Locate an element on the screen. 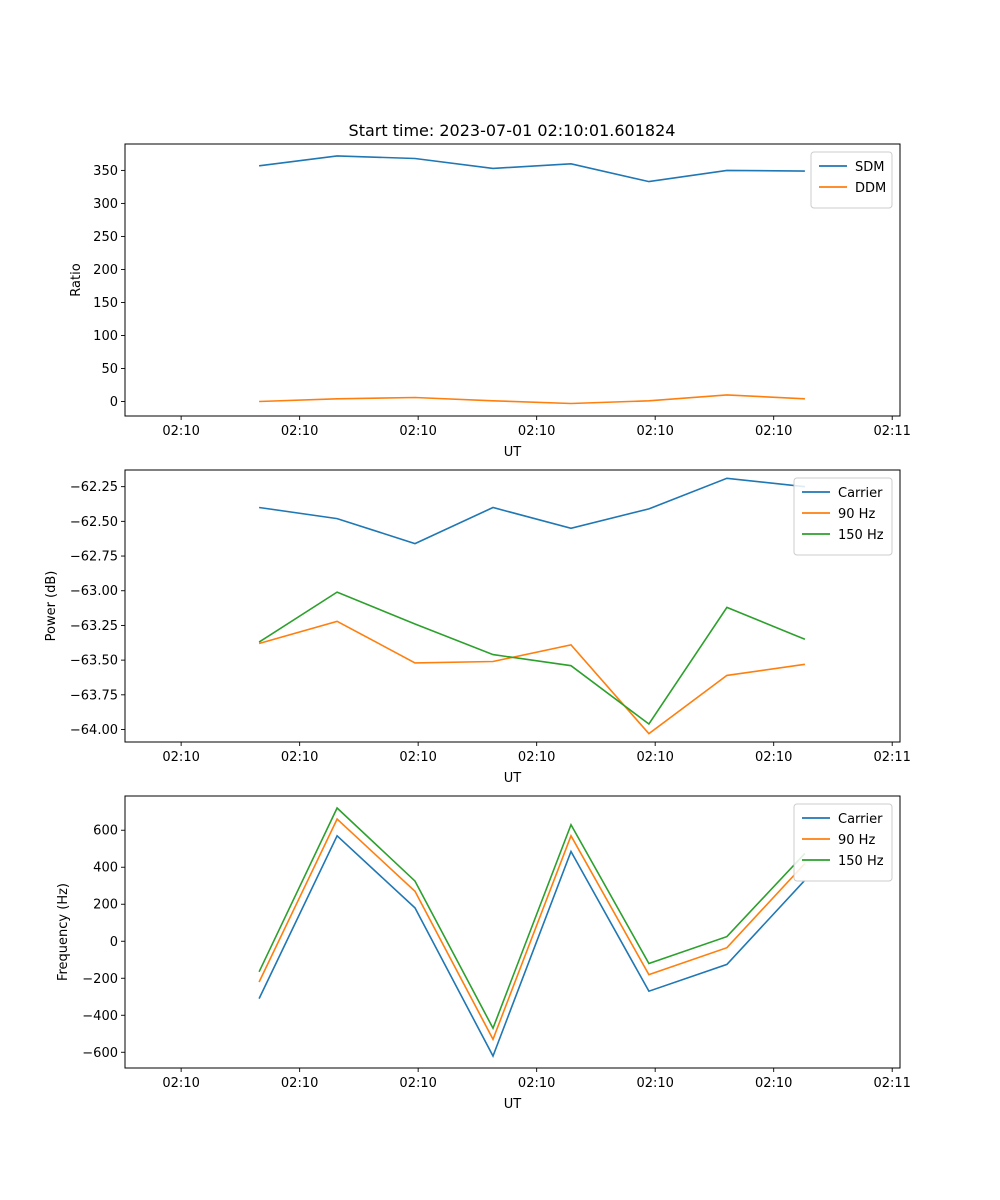 Image resolution: width=1000 pixels, height=1200 pixels. y-tick-label: 400 is located at coordinates (105, 868).